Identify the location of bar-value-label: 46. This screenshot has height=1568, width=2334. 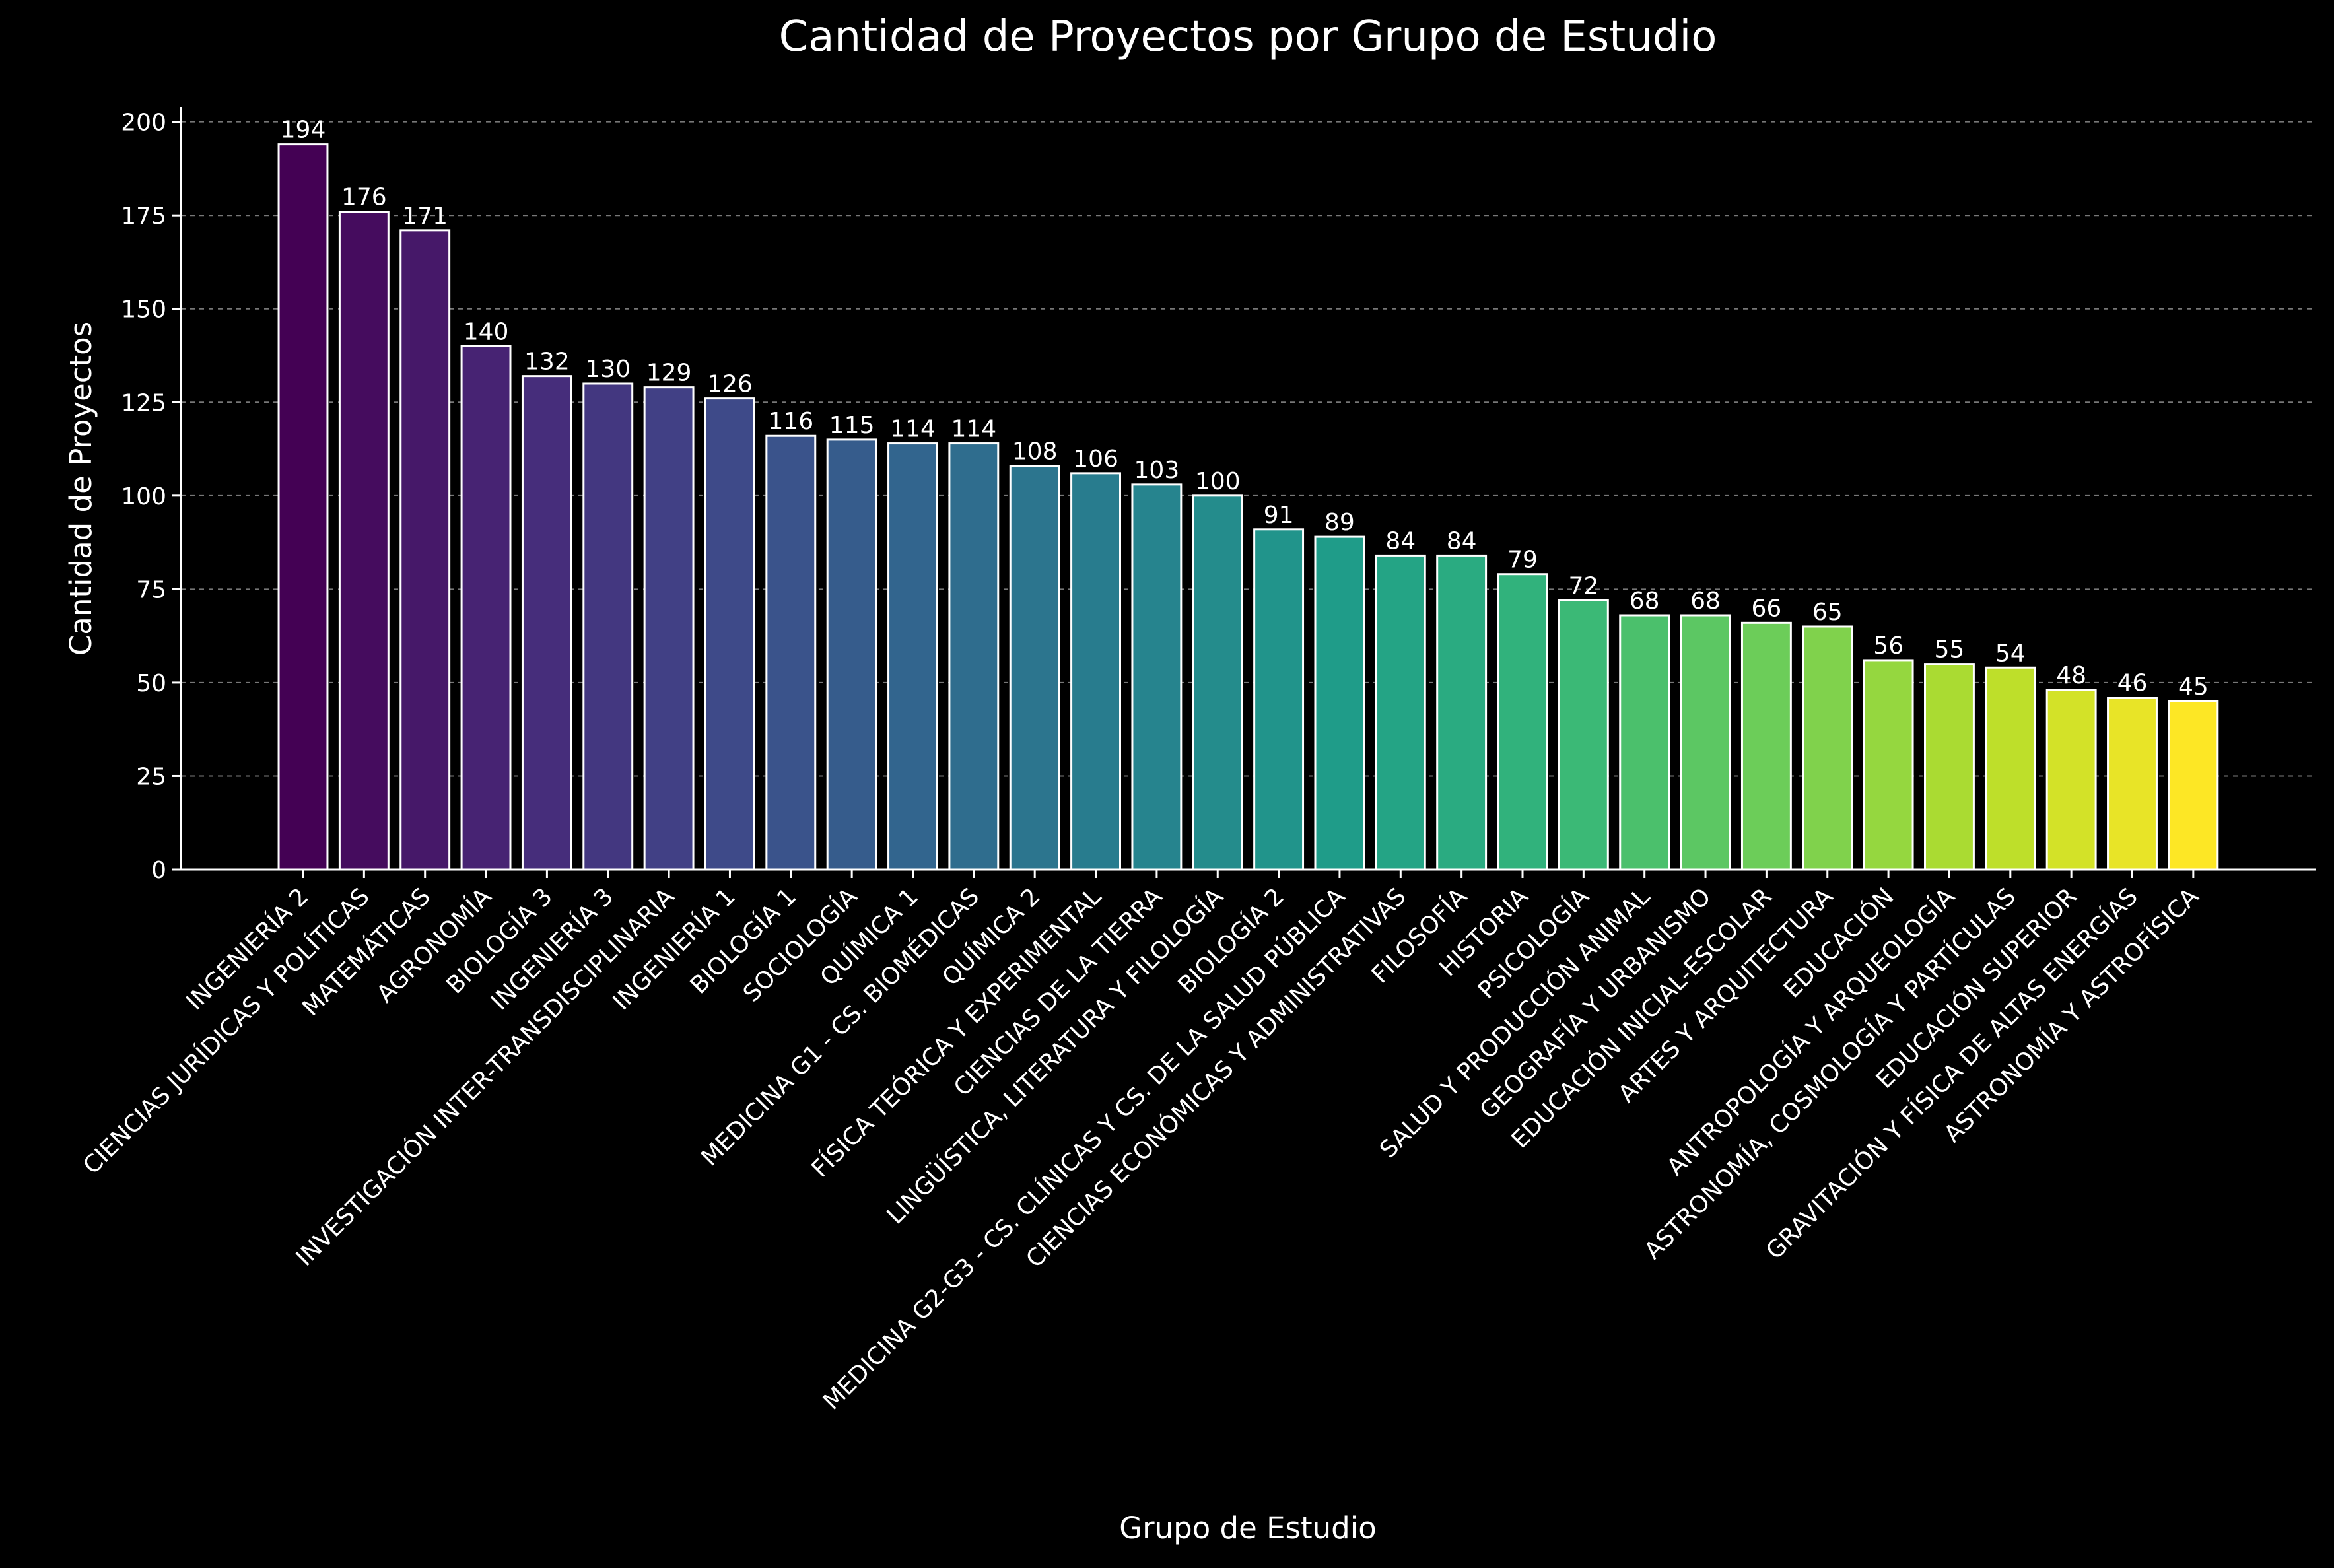
(2132, 683).